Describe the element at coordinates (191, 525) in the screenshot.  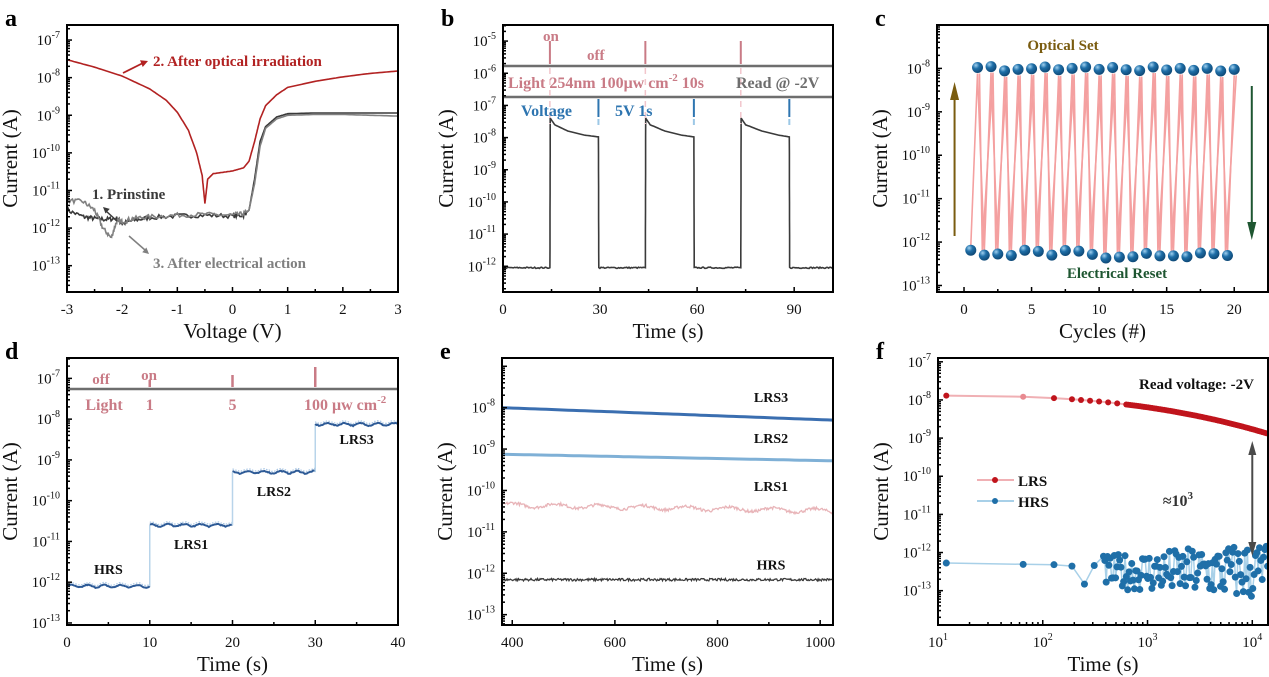
I see `step-trace` at that location.